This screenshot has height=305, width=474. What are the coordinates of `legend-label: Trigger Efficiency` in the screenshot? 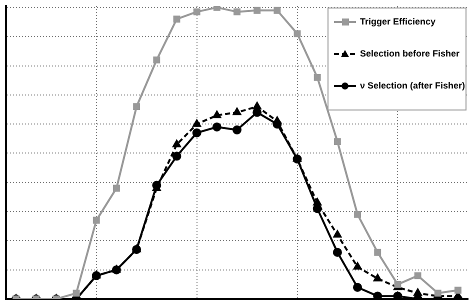 It's located at (398, 21).